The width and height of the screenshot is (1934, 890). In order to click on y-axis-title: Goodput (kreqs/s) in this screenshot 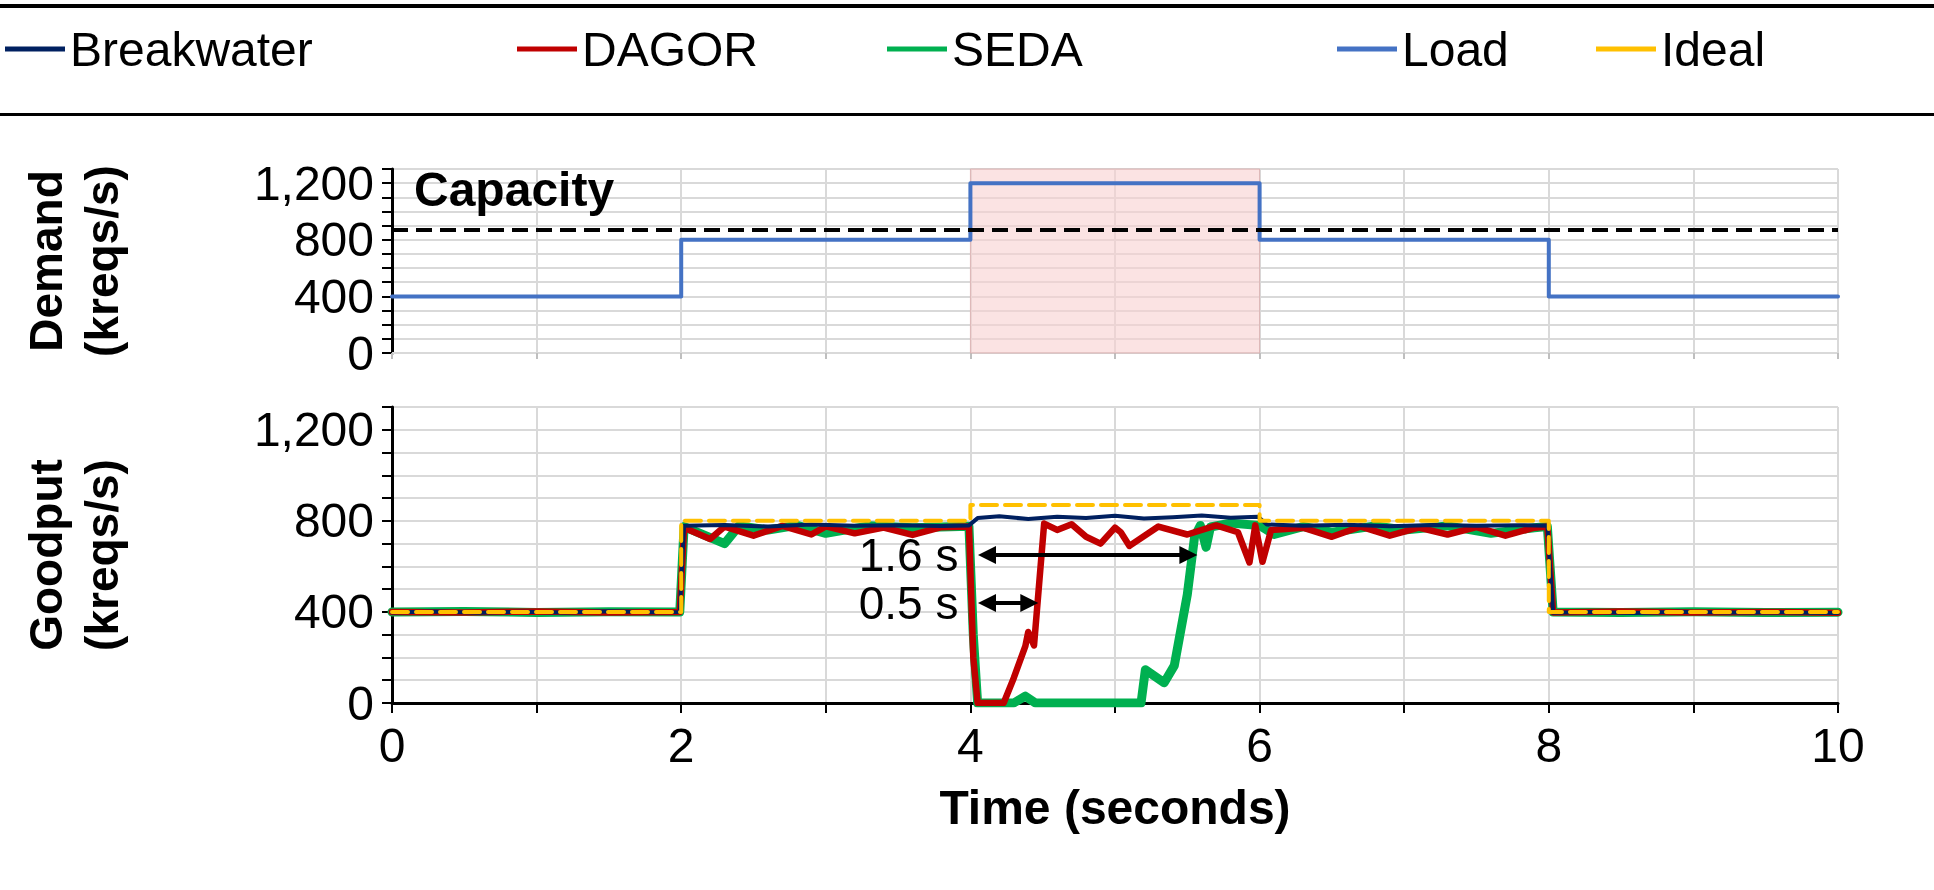, I will do `click(74, 555)`.